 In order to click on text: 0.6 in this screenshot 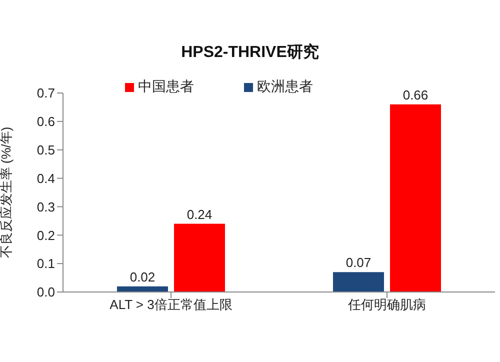, I will do `click(45, 122)`.